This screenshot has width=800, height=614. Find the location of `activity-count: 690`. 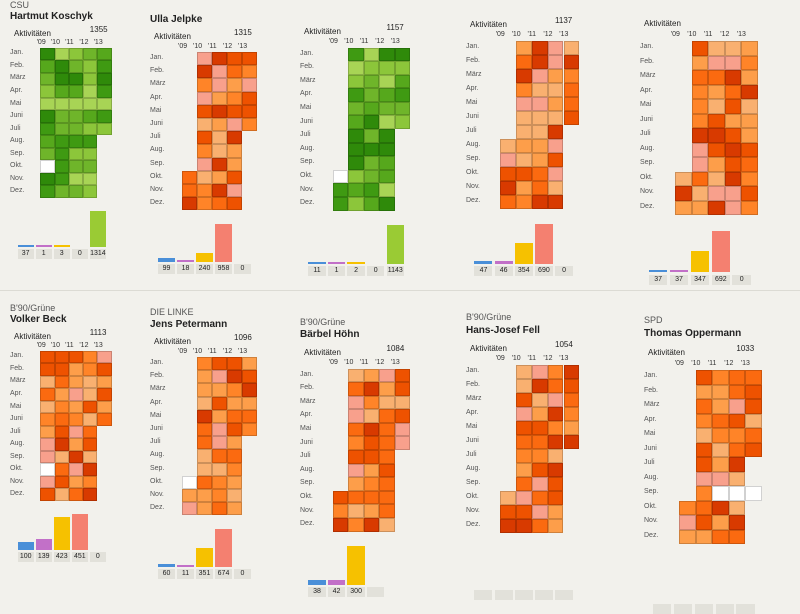

activity-count: 690 is located at coordinates (543, 271).